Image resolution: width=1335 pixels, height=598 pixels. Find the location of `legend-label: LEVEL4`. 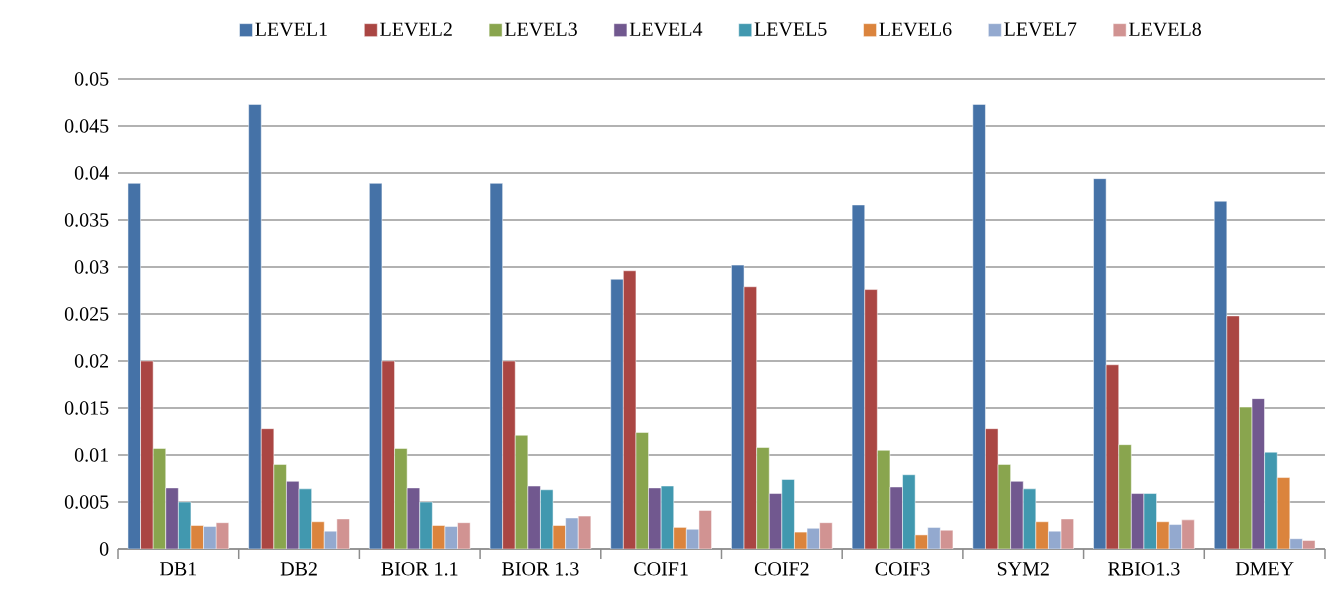

legend-label: LEVEL4 is located at coordinates (666, 29).